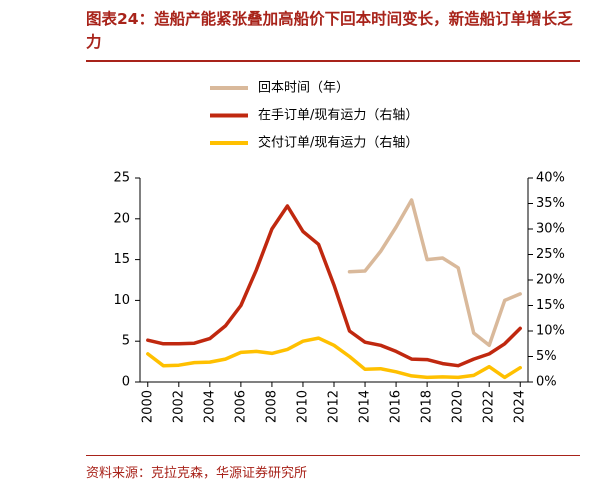  Describe the element at coordinates (197, 473) in the screenshot. I see `source-note: 资料来源：克拉克森，华源证券研究所` at that location.